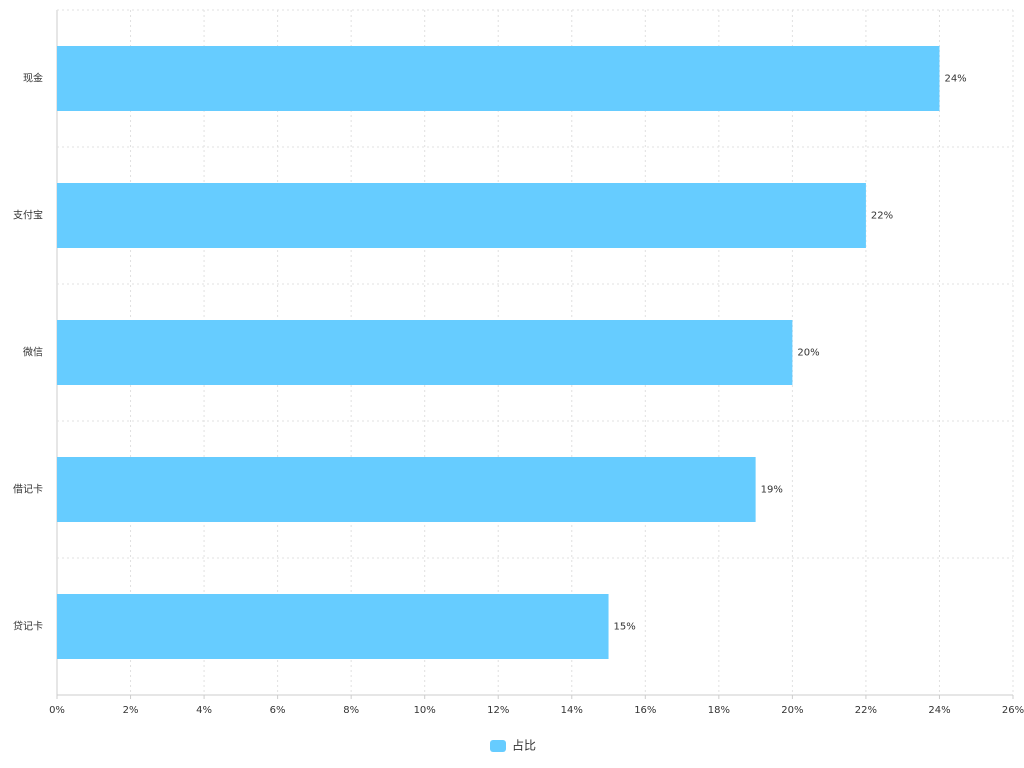 The width and height of the screenshot is (1024, 768). Describe the element at coordinates (939, 710) in the screenshot. I see `x-tick-label: 24%` at that location.